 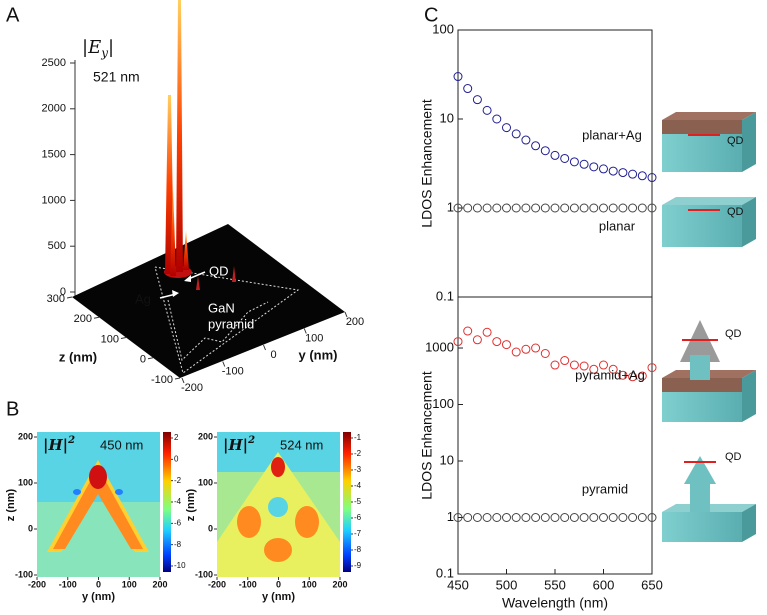 I want to click on field-label: |Ey|, so click(x=98, y=48).